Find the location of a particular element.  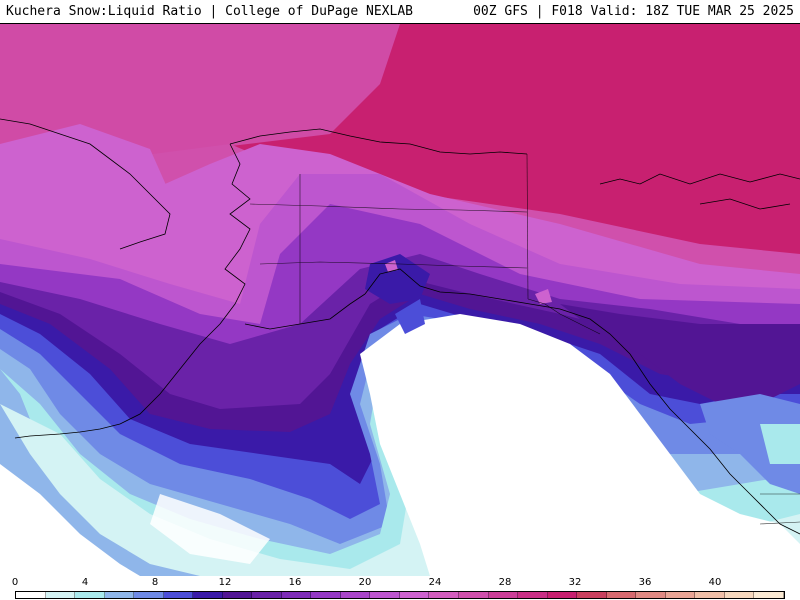

field-bc-purple is located at coordinates (680, 354).